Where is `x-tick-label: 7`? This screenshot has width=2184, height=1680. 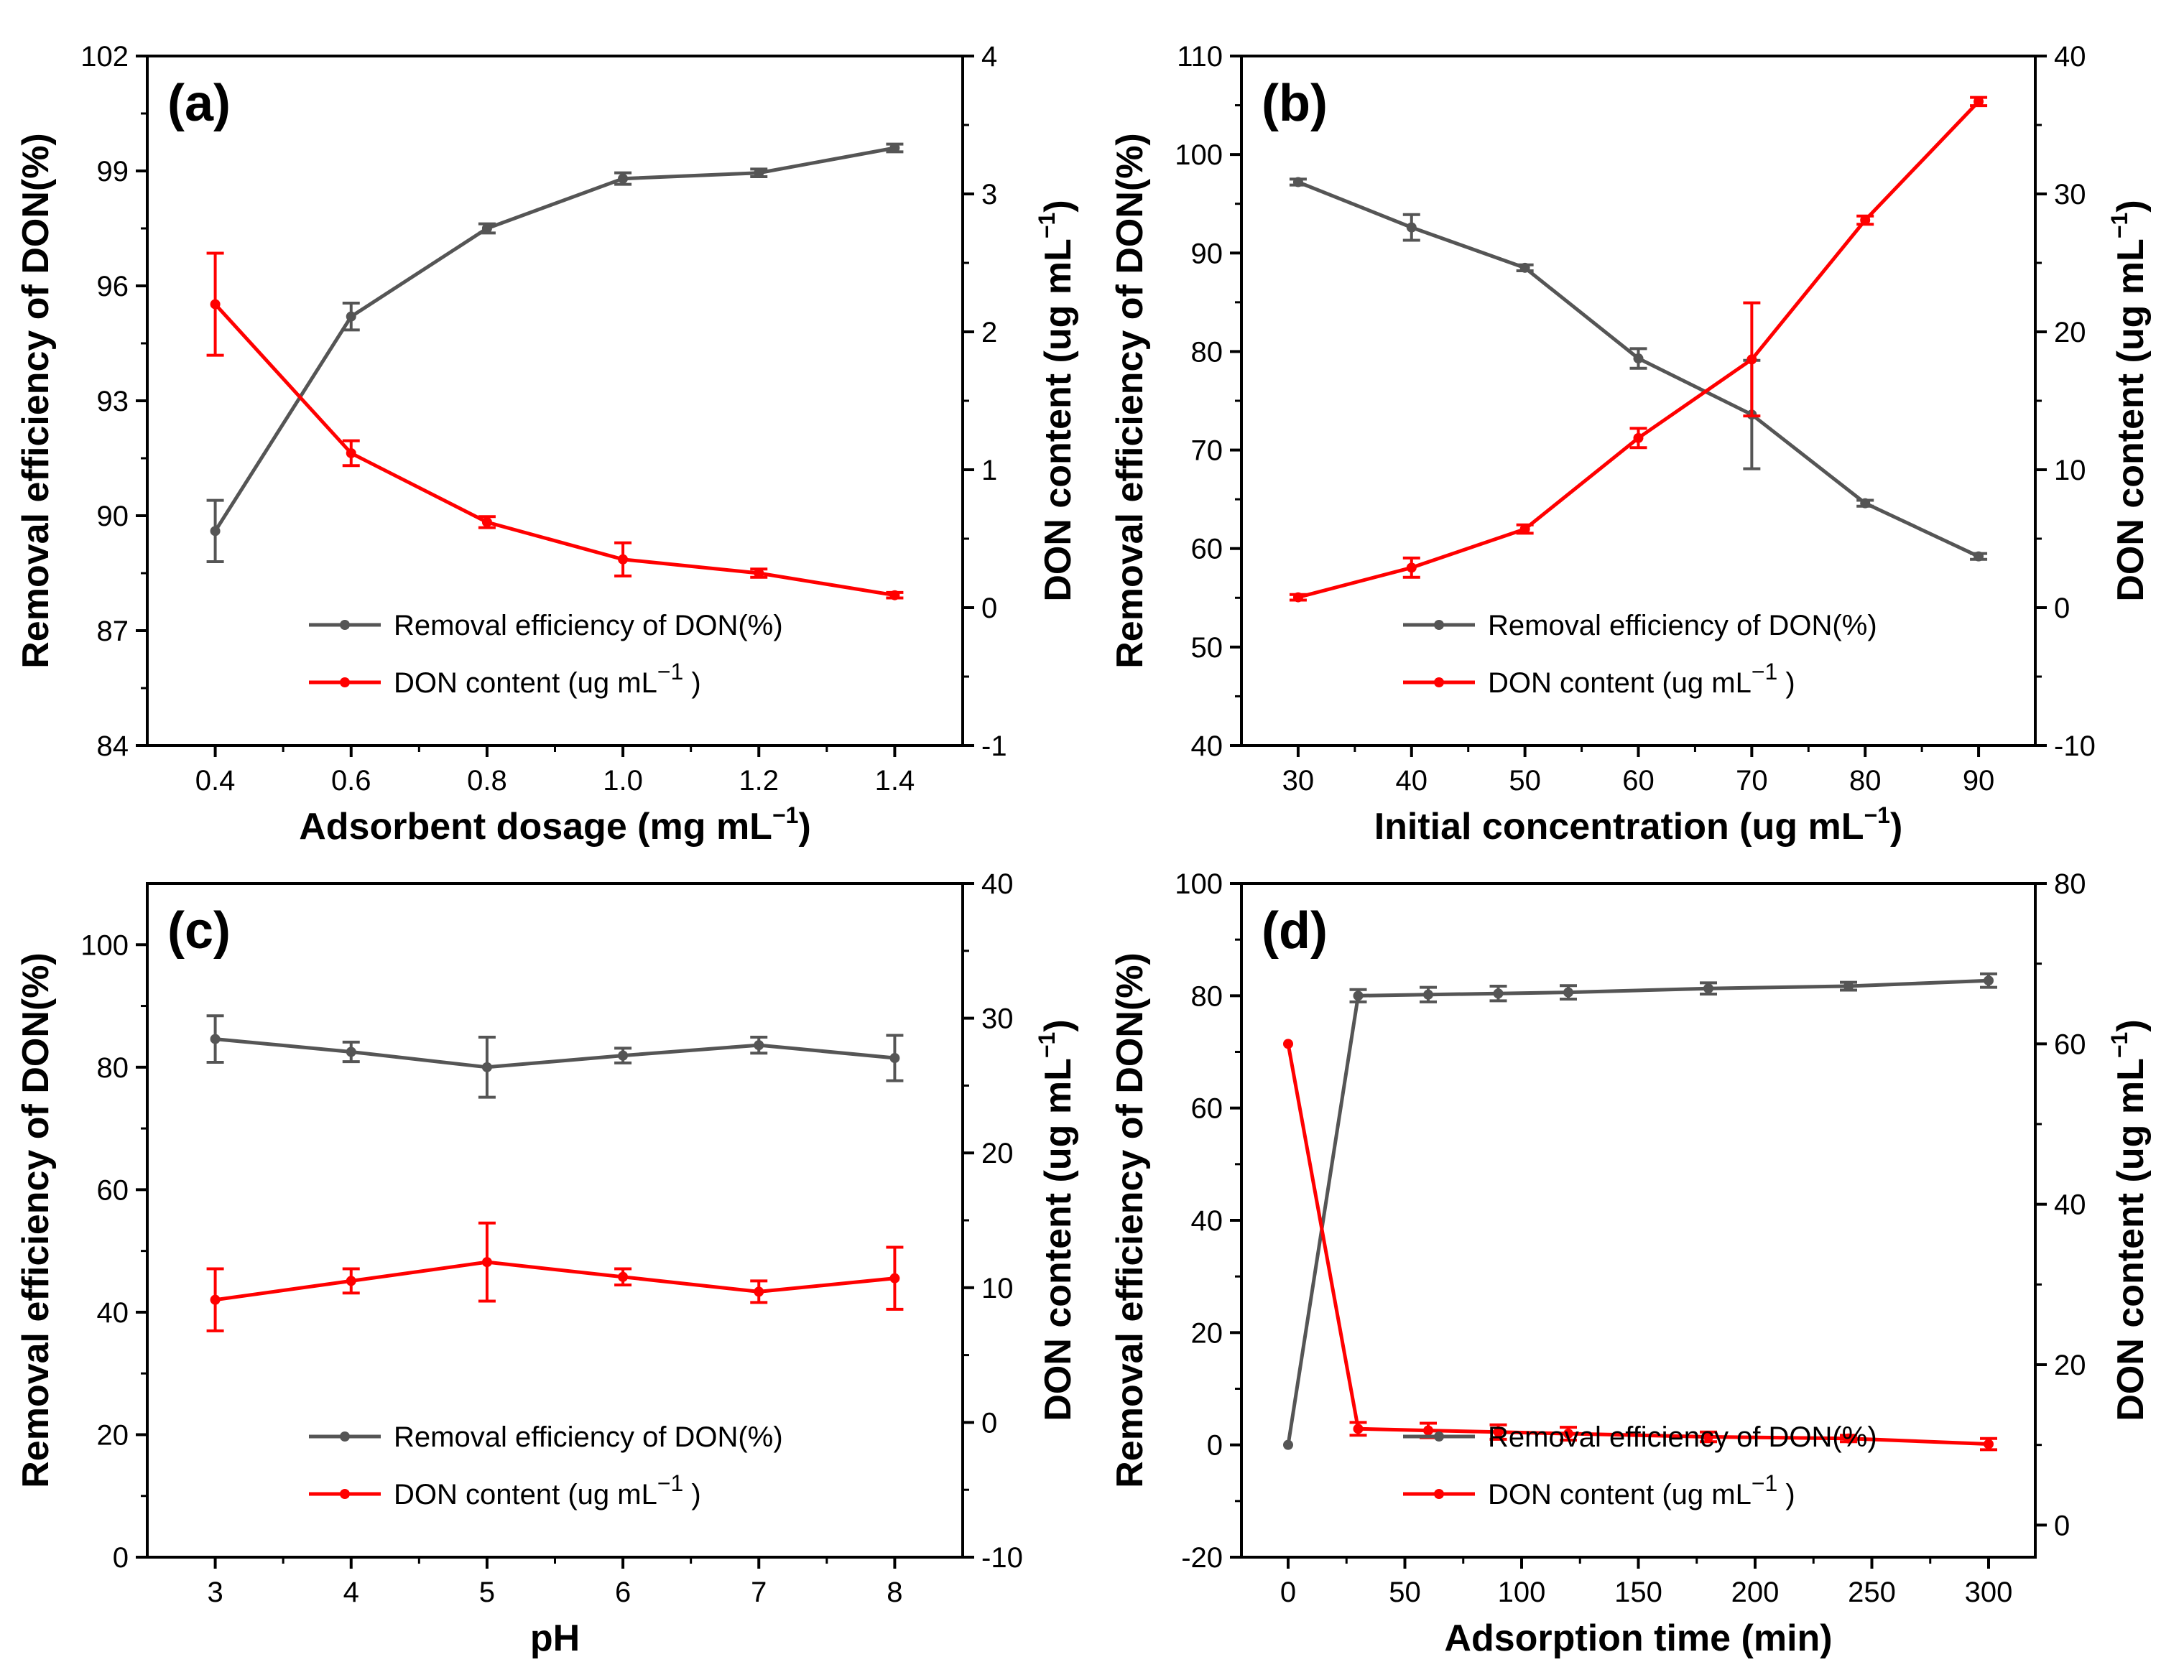 x-tick-label: 7 is located at coordinates (759, 1592).